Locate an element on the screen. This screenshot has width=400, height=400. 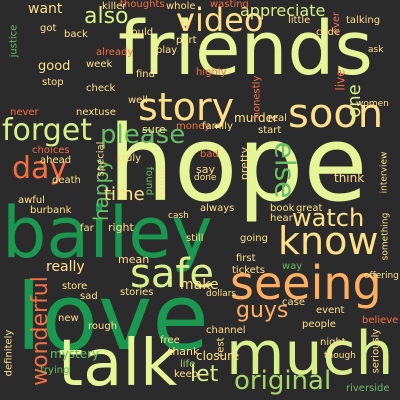
word-honestly: honestly is located at coordinates (257, 97).